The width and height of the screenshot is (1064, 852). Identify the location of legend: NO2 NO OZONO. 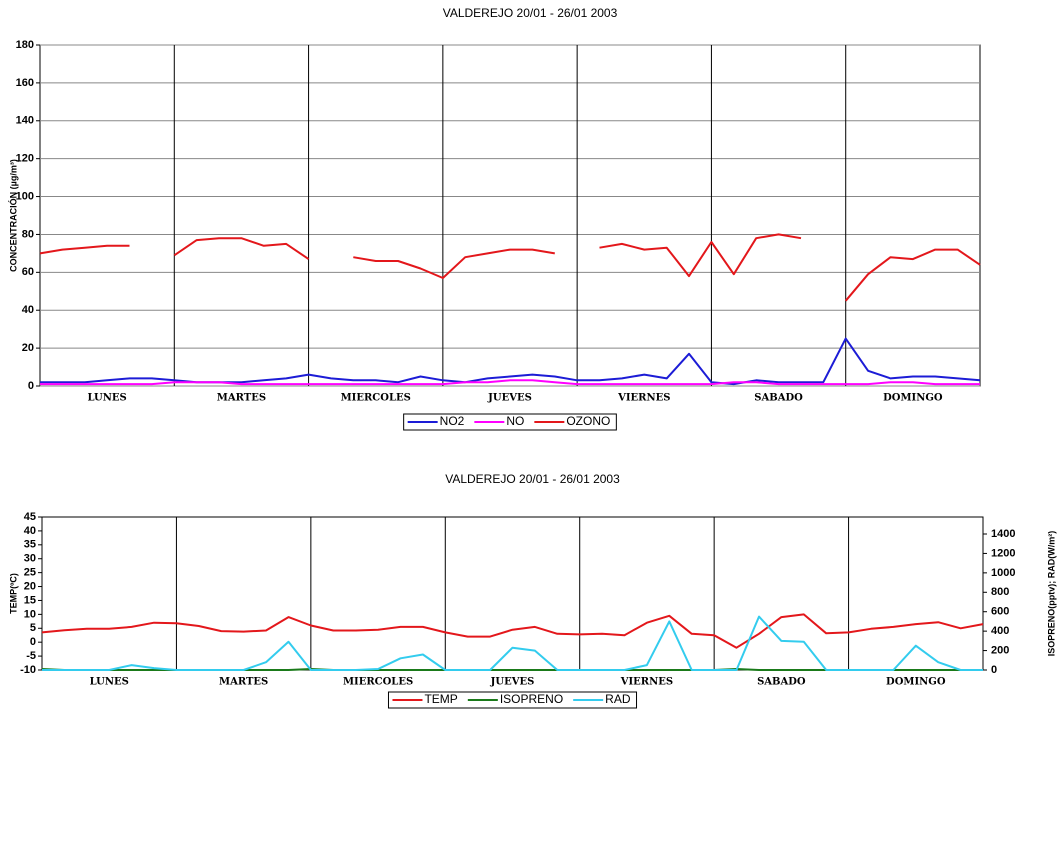
(510, 422).